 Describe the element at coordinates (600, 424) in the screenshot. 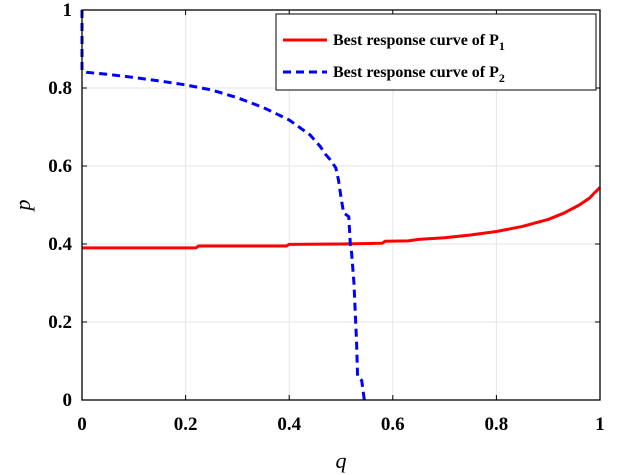

I see `x-tick-label: 1` at that location.